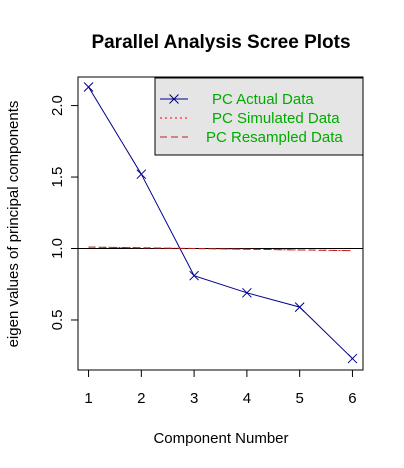 Image resolution: width=404 pixels, height=468 pixels. What do you see at coordinates (263, 99) in the screenshot?
I see `legend-label-1: PC Actual Data` at bounding box center [263, 99].